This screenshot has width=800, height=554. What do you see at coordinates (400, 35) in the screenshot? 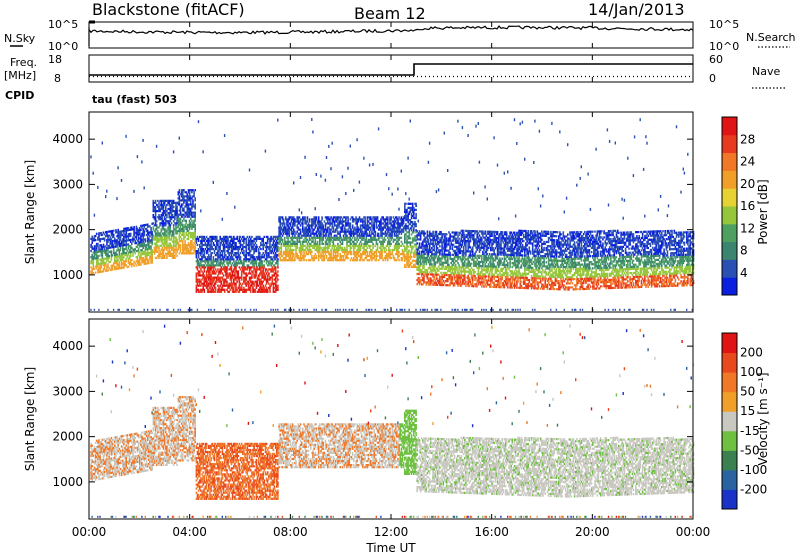
I see `noise-panel: N.Sky 10^5 10^0 10^5 10^0 N.Search` at bounding box center [400, 35].